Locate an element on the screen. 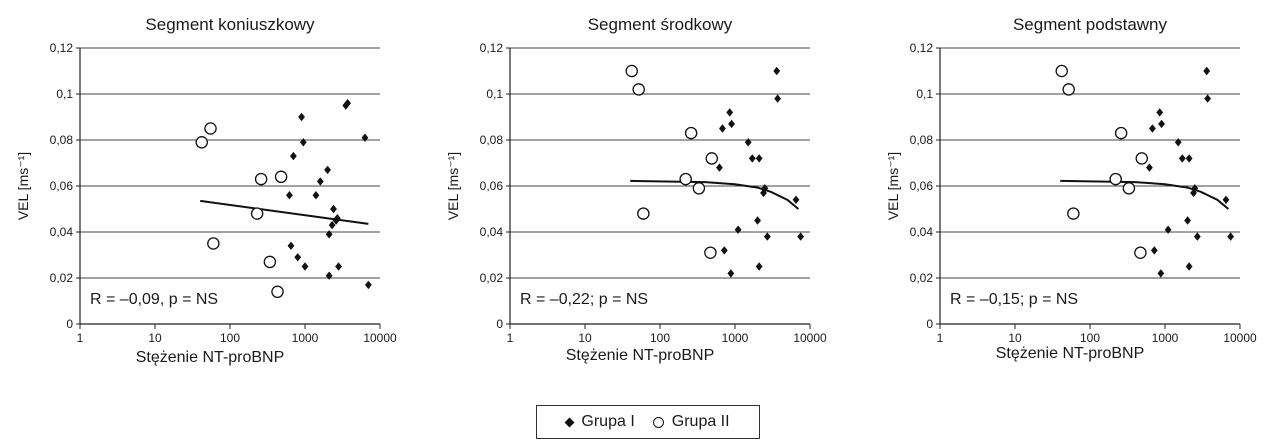 This screenshot has height=448, width=1278. legend-label-grupa-i: Grupa I is located at coordinates (607, 422).